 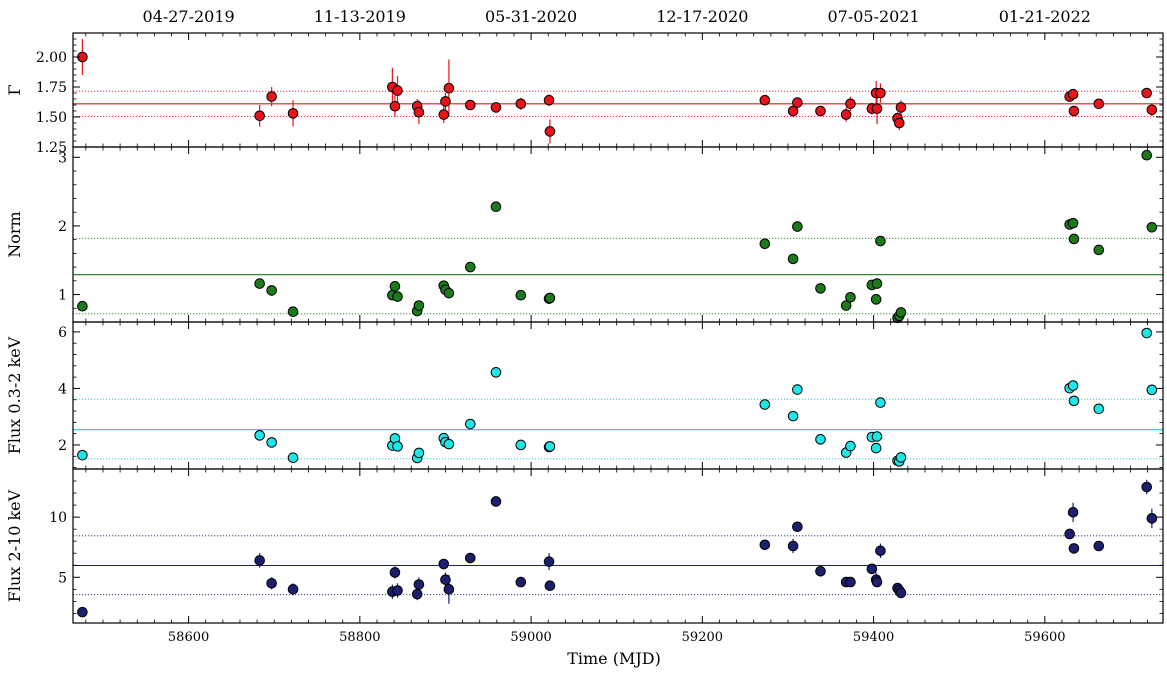 What do you see at coordinates (360, 16) in the screenshot?
I see `top-date-label: 11-13-2019` at bounding box center [360, 16].